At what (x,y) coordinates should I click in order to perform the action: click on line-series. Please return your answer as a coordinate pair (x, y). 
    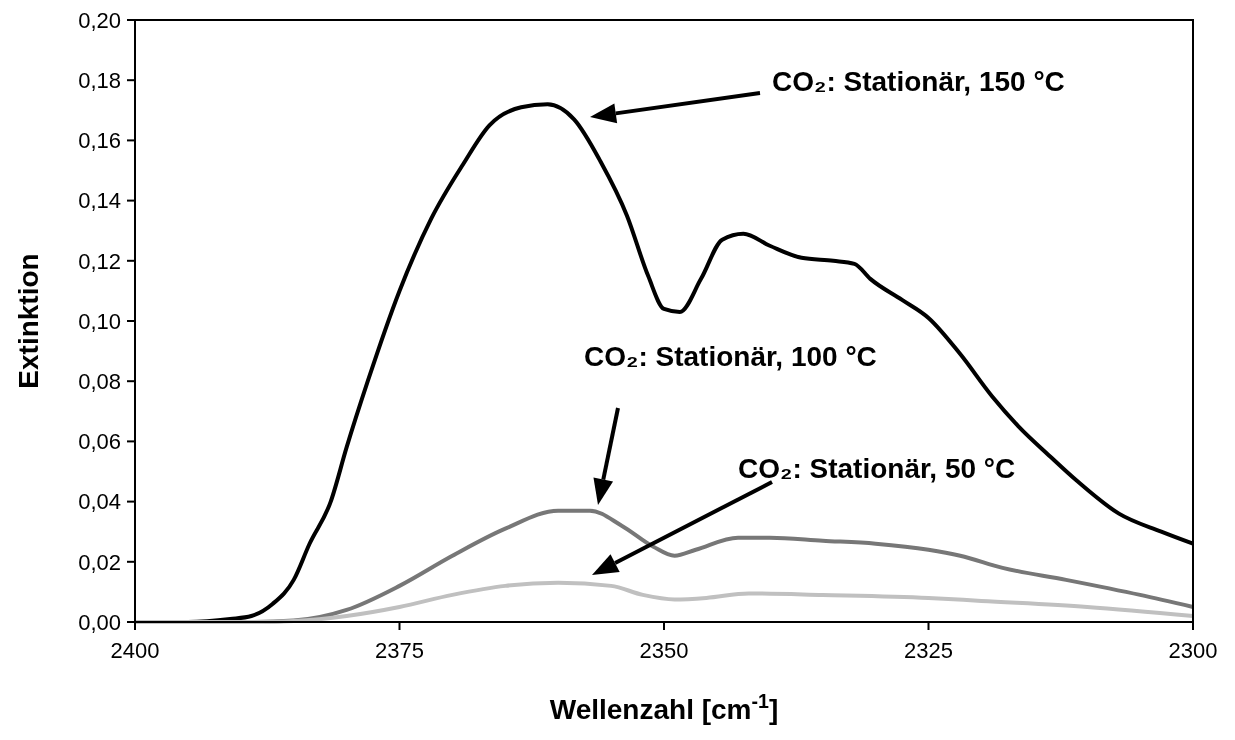
    Looking at the image, I should click on (664, 602).